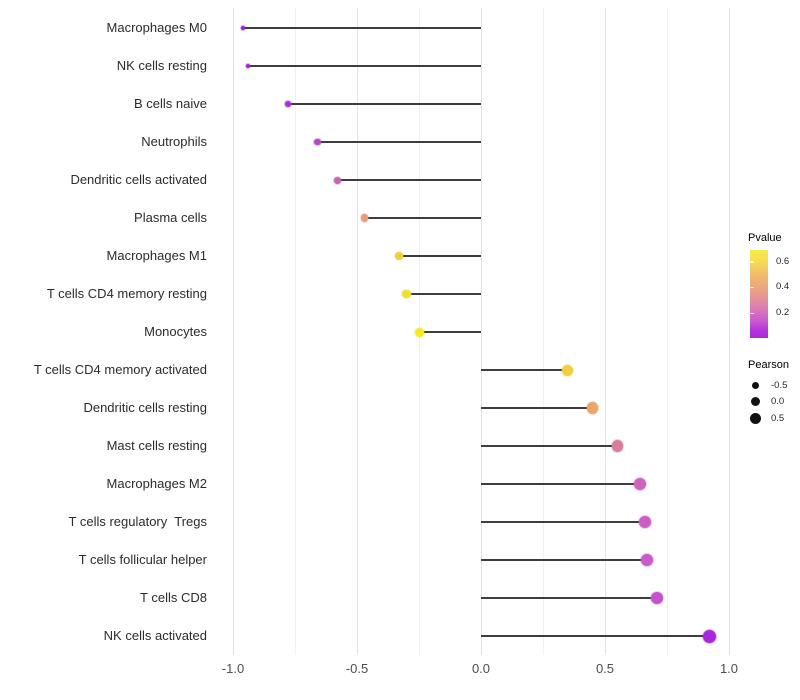 Image resolution: width=800 pixels, height=700 pixels. Describe the element at coordinates (137, 521) in the screenshot. I see `y-axis-category-label: T cells regulatory Tregs` at that location.